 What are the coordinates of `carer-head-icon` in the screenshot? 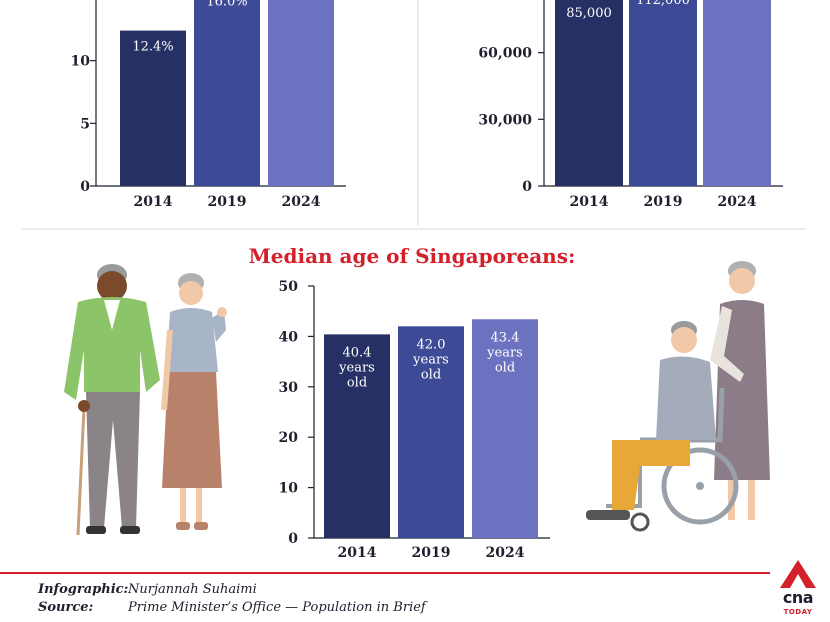 It's located at (742, 281).